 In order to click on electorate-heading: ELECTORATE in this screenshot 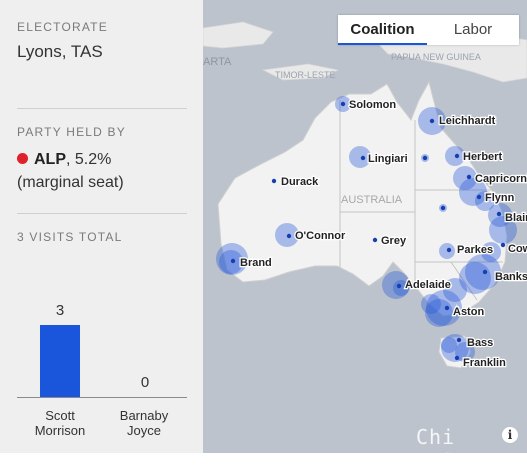, I will do `click(62, 27)`.